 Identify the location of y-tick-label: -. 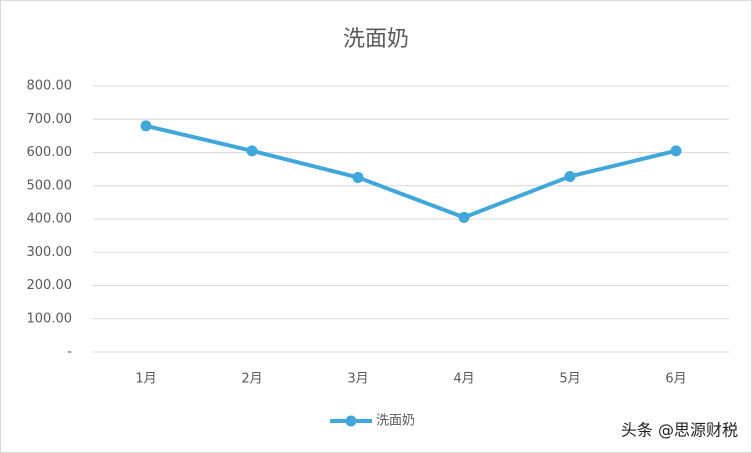
(69, 352).